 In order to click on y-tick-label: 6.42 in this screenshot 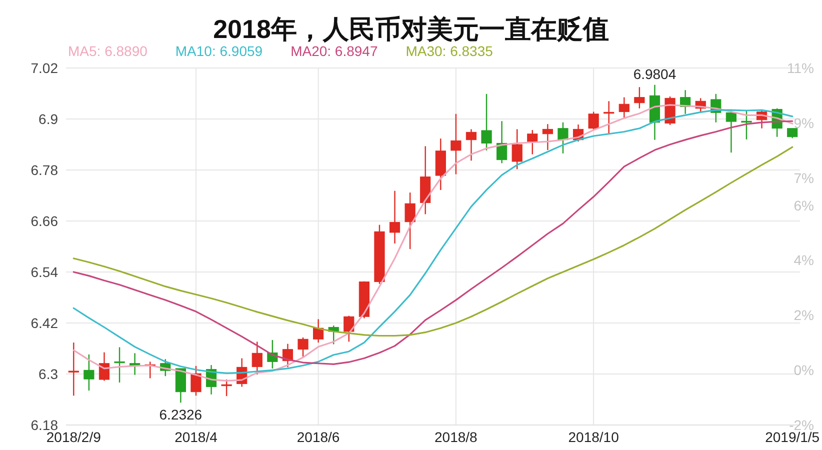, I will do `click(44, 323)`.